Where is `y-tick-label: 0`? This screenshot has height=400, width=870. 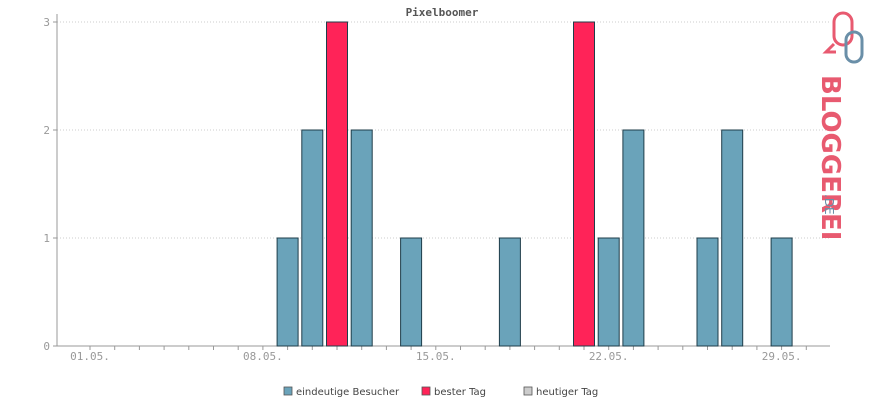 y-tick-label: 0 is located at coordinates (46, 346).